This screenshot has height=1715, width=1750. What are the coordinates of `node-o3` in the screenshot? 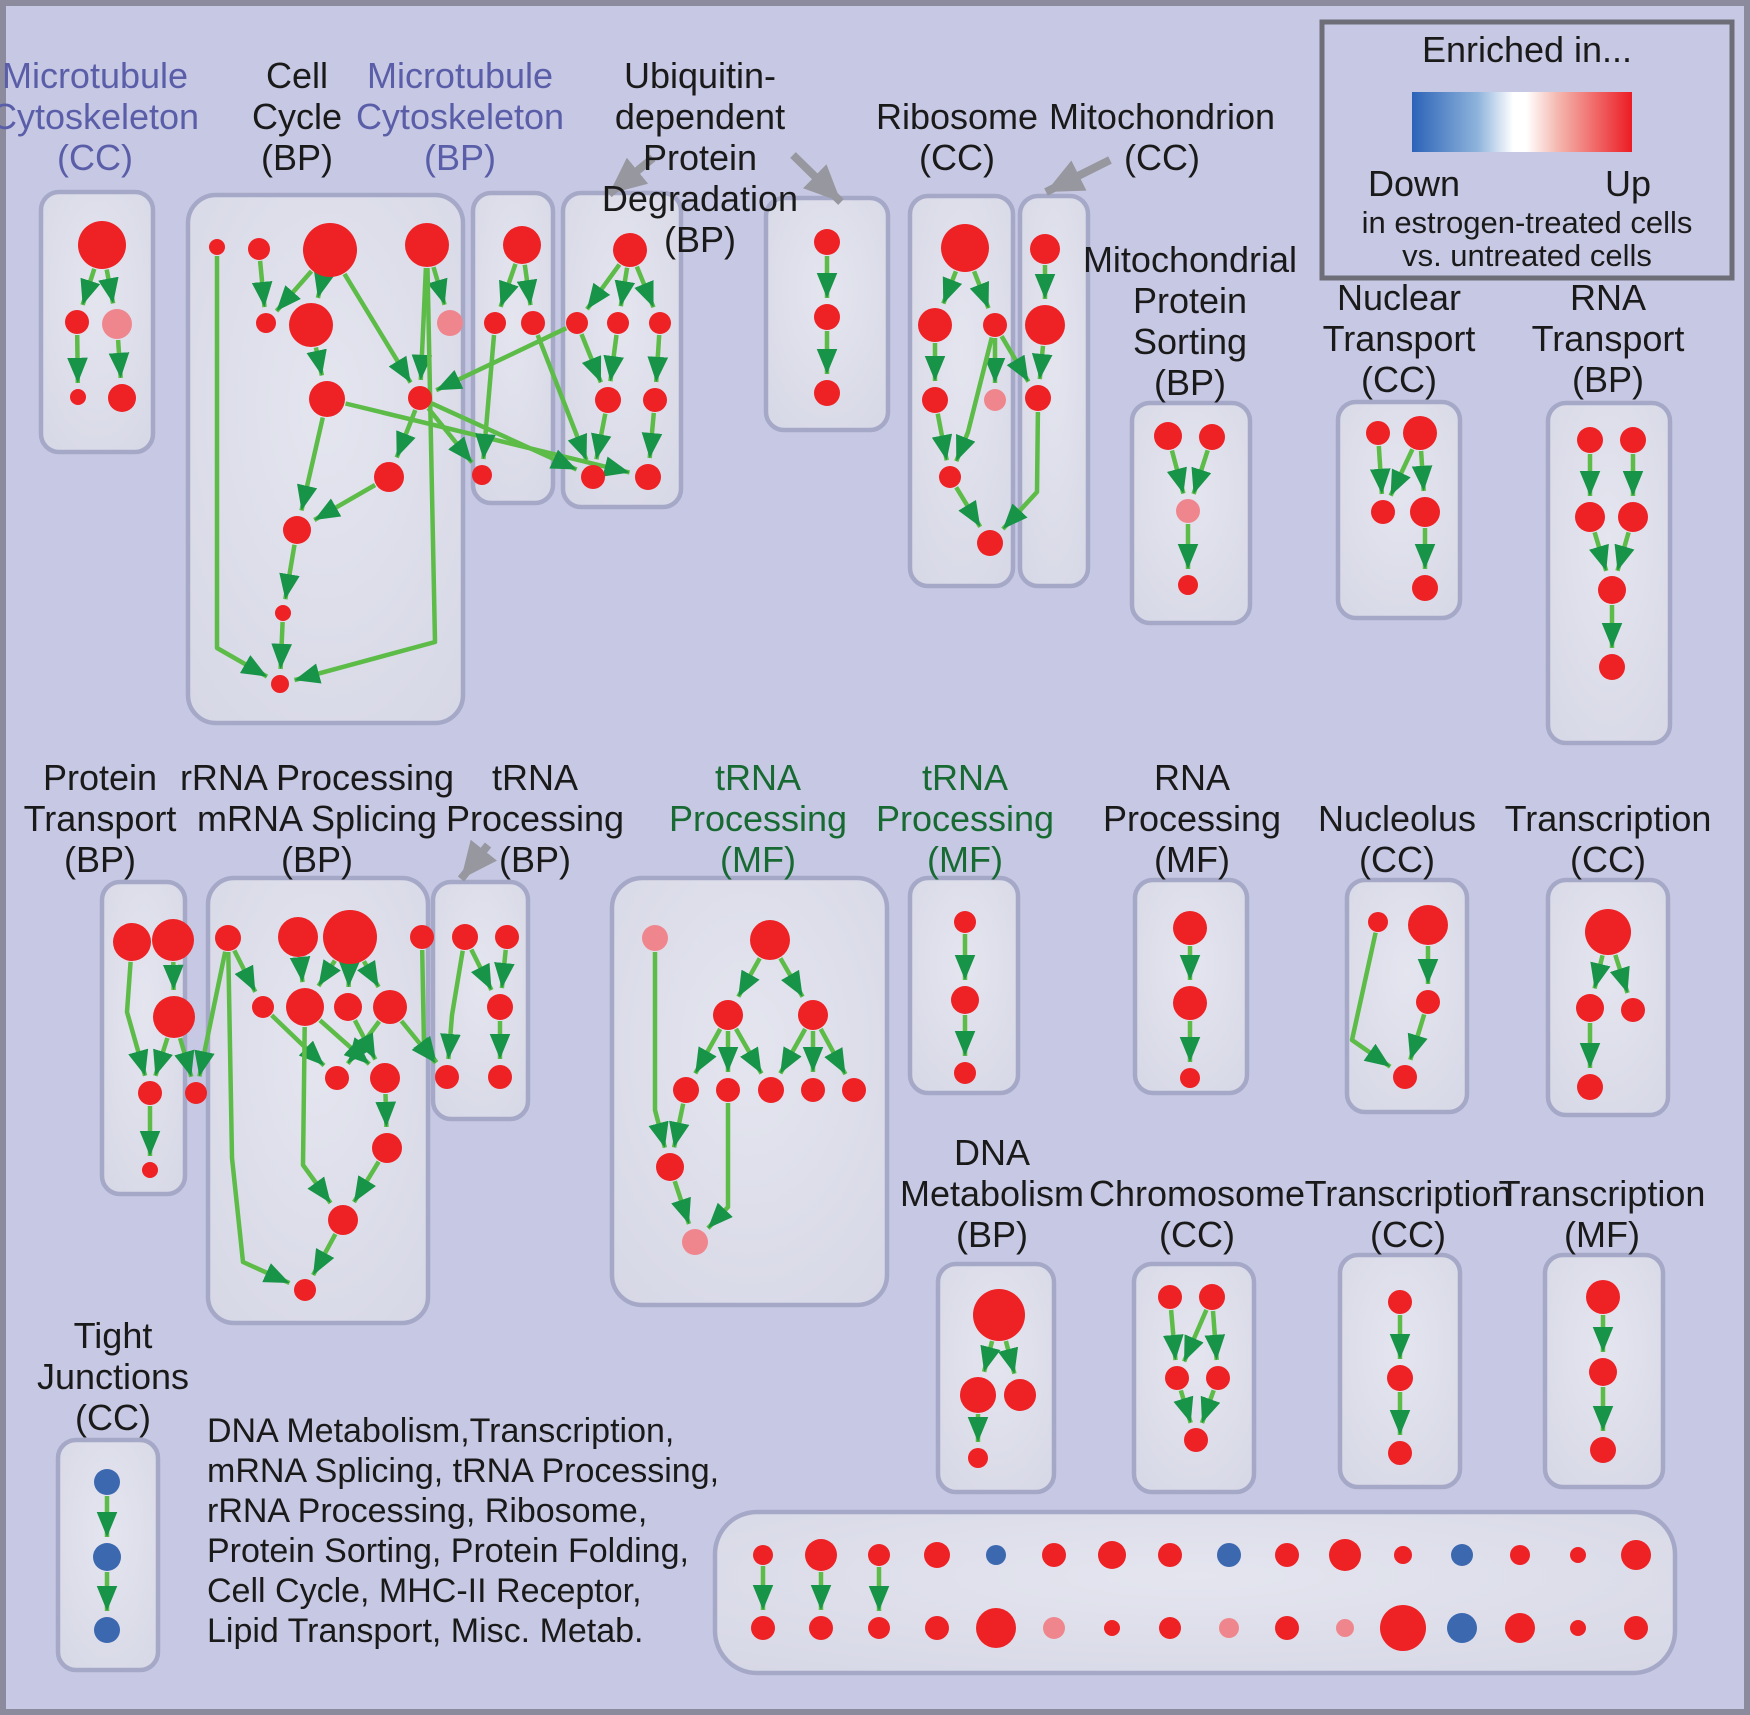 It's located at (965, 1073).